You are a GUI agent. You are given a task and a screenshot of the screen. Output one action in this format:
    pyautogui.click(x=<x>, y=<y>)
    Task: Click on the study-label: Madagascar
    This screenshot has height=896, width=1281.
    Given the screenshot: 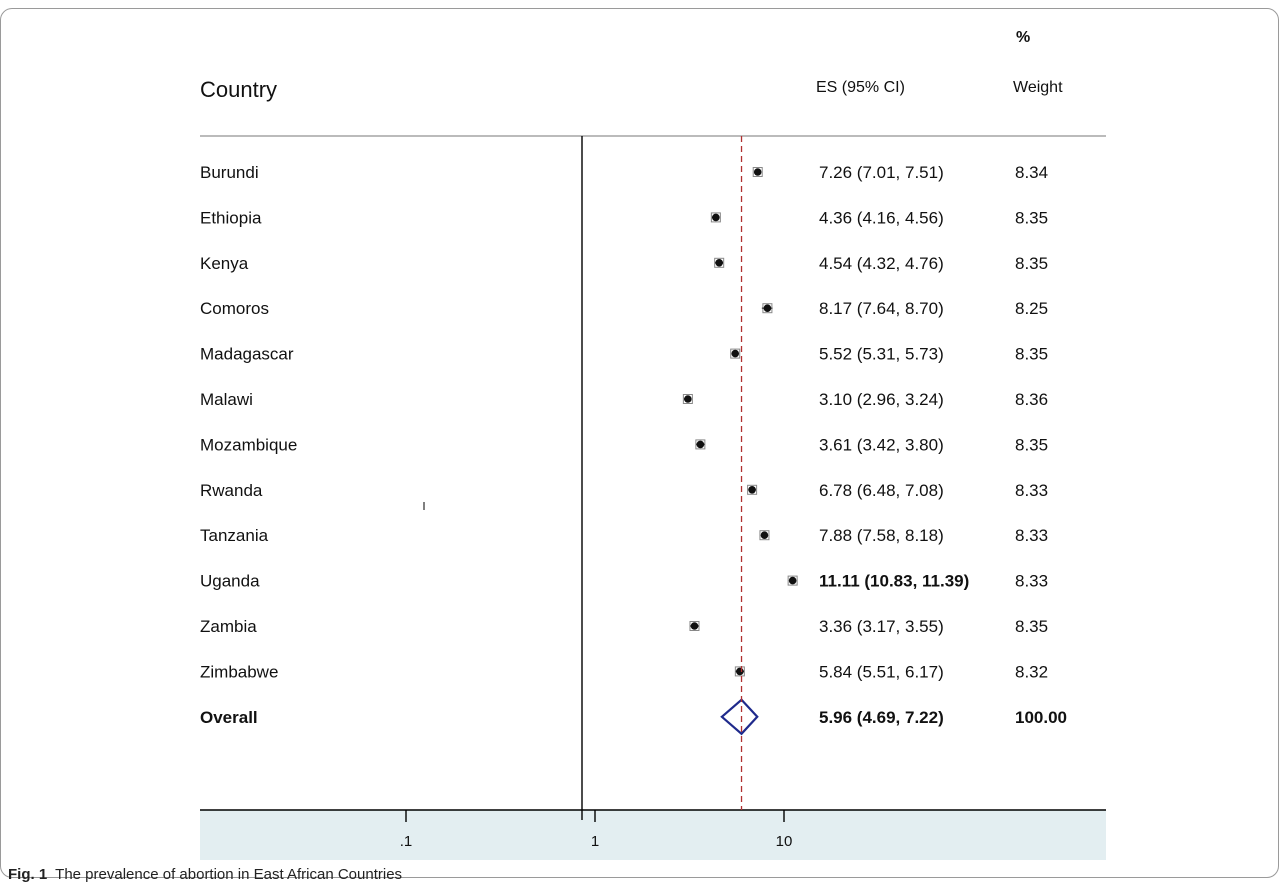 What is the action you would take?
    pyautogui.click(x=247, y=354)
    